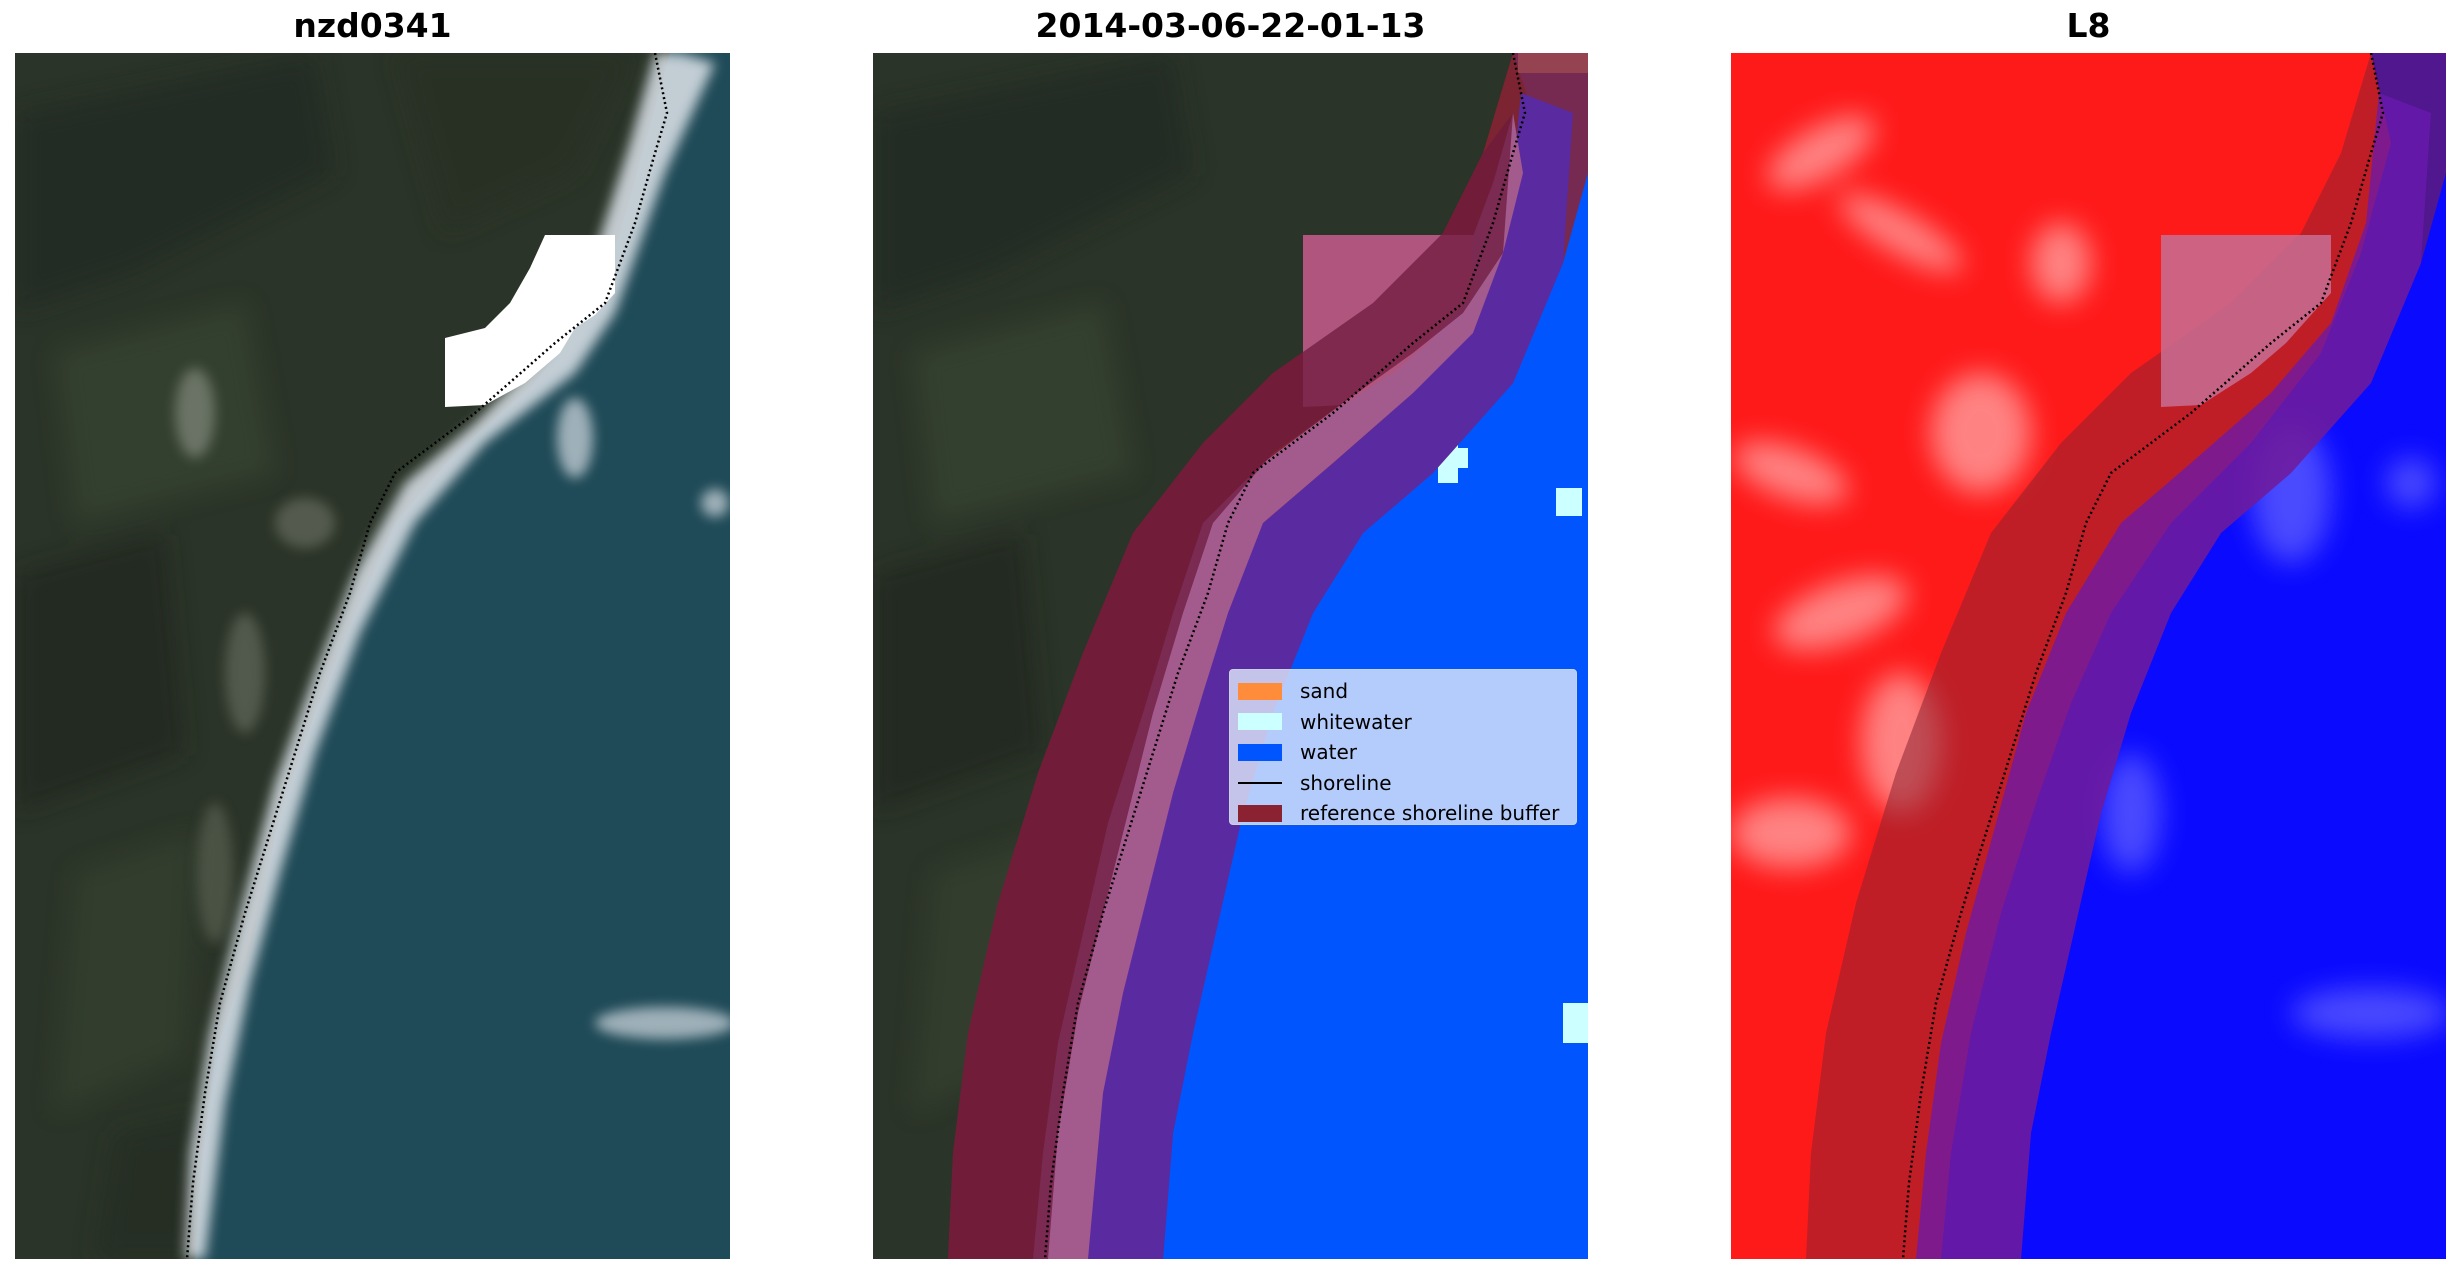 The image size is (2460, 1279). Describe the element at coordinates (1260, 691) in the screenshot. I see `legend-swatch-sand` at that location.